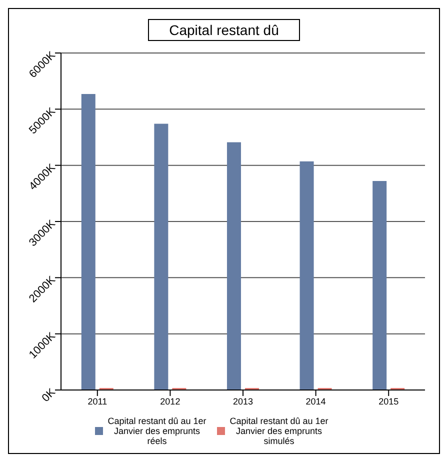  Describe the element at coordinates (279, 431) in the screenshot. I see `legend-label: Capital restant dû au 1er Janvier des emprunts simulés` at that location.